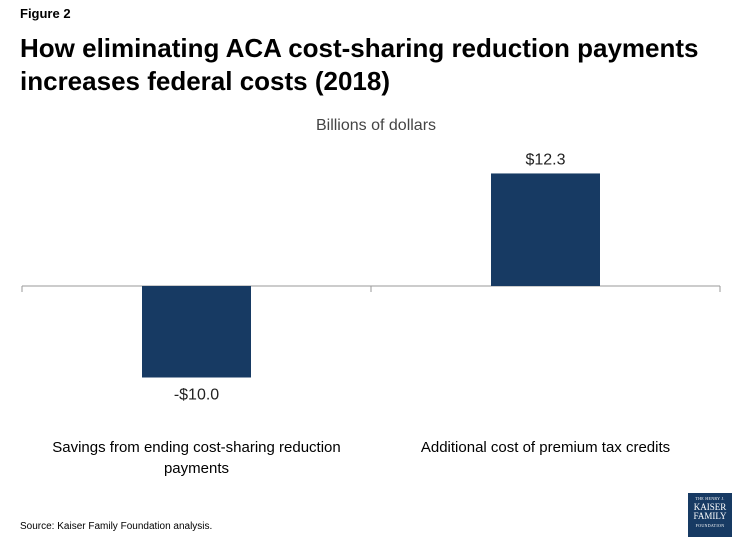  What do you see at coordinates (545, 447) in the screenshot?
I see `category-label: Additional cost of premium tax credits` at bounding box center [545, 447].